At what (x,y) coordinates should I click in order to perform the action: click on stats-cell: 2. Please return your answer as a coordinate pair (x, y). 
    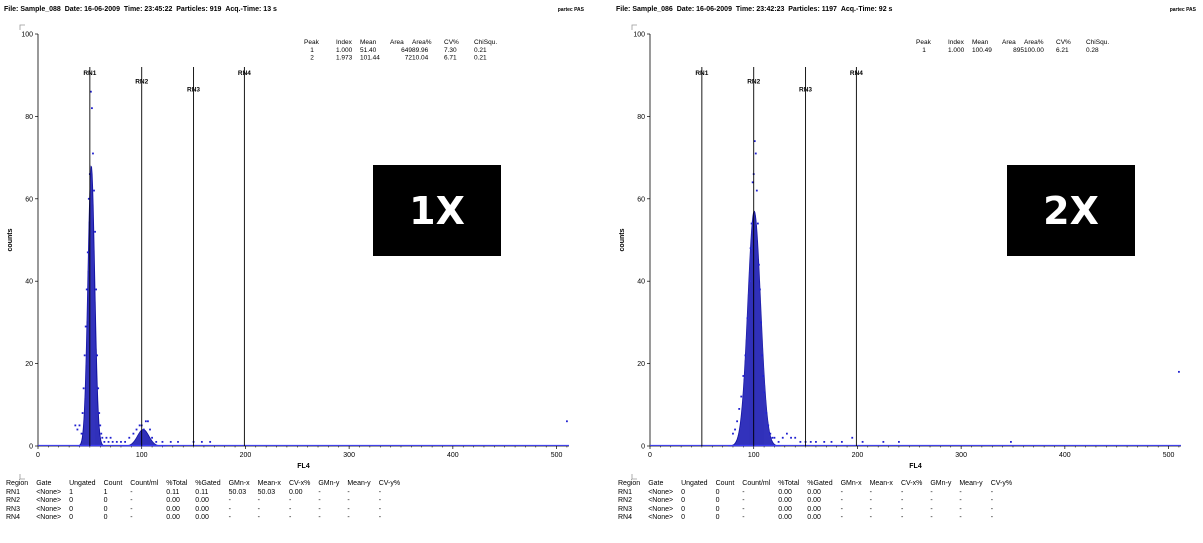
    Looking at the image, I should click on (312, 58).